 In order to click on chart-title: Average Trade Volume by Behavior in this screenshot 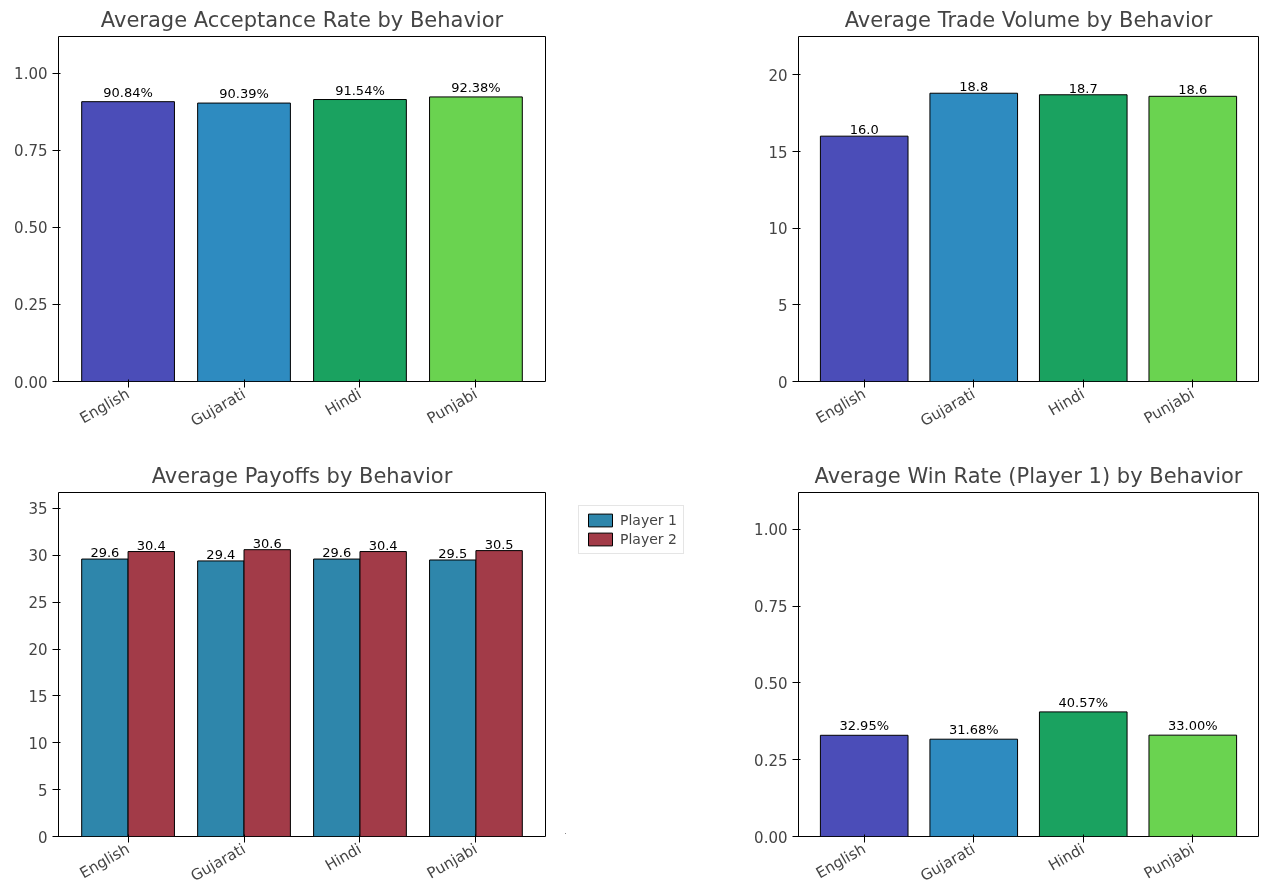, I will do `click(1028, 19)`.